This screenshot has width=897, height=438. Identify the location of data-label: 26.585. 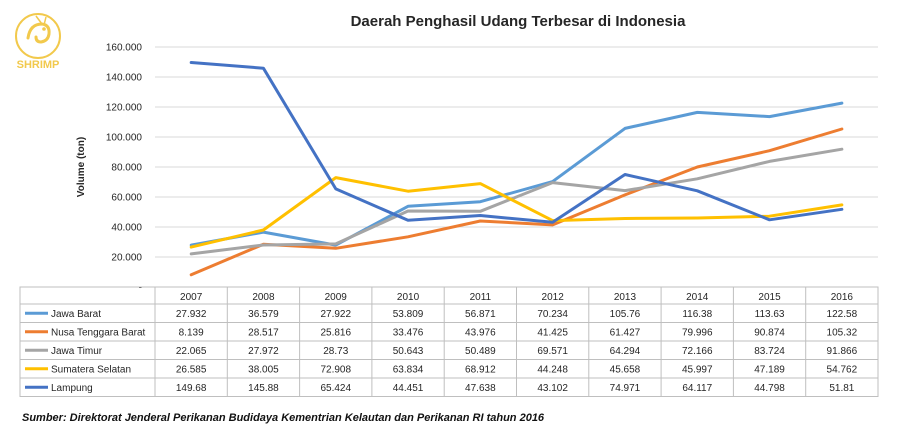
(191, 369).